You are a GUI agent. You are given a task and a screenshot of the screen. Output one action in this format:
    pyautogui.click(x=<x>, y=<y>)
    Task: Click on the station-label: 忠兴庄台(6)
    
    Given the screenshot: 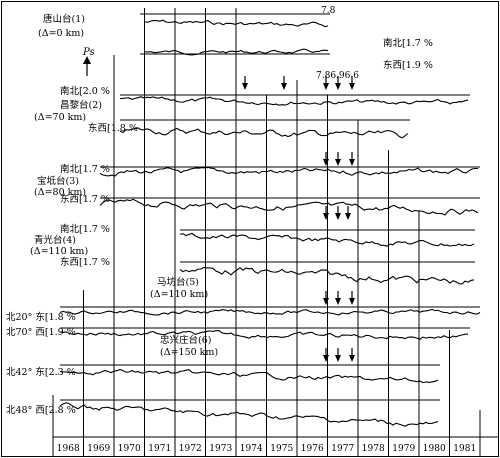 What is the action you would take?
    pyautogui.click(x=185, y=340)
    